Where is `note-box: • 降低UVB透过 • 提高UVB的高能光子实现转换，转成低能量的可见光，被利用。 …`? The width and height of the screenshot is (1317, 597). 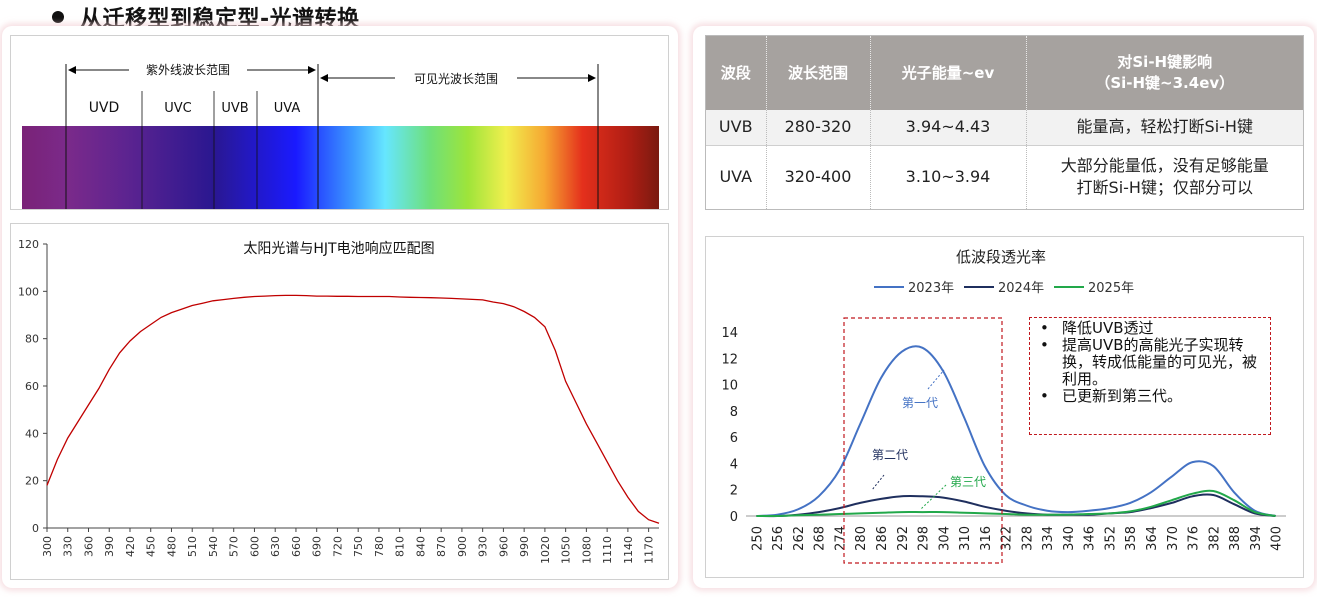 note-box: • 降低UVB透过 • 提高UVB的高能光子实现转换，转成低能量的可见光，被利用。 … is located at coordinates (1150, 376).